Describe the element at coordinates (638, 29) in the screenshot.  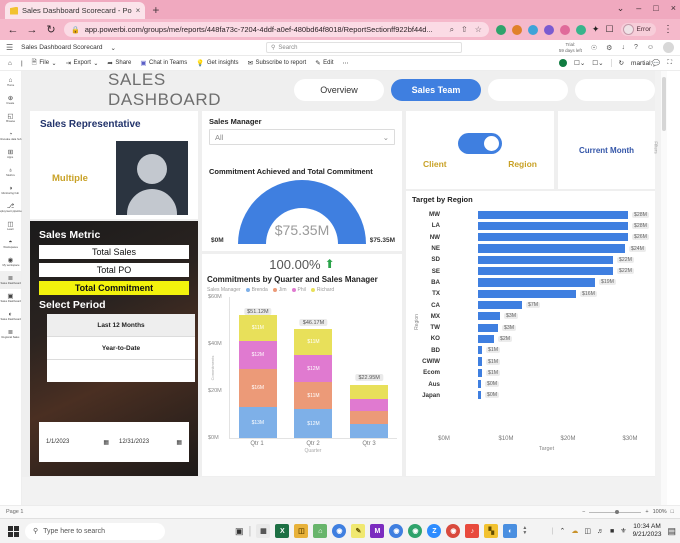
I see `profile-button: Error` at that location.